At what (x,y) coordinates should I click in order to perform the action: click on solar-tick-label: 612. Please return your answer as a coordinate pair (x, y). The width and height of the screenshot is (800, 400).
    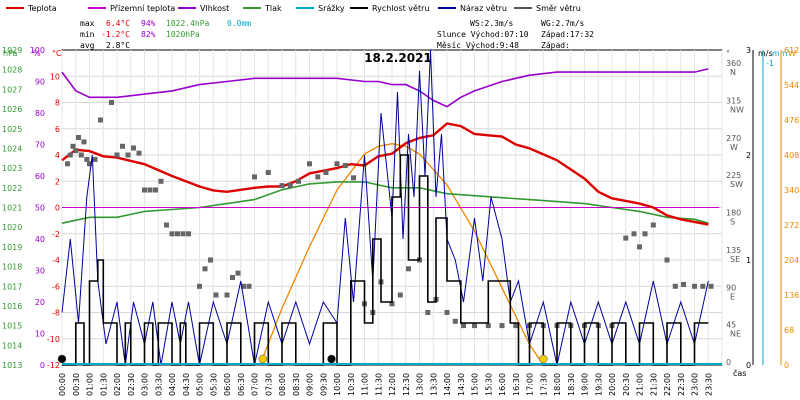
    Looking at the image, I should click on (791, 50).